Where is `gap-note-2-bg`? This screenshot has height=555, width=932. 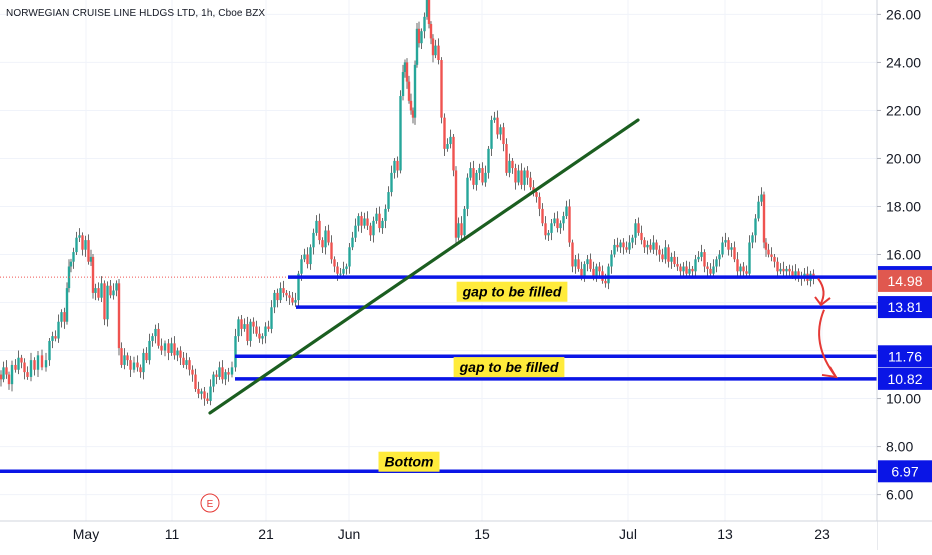
gap-note-2-bg is located at coordinates (509, 367).